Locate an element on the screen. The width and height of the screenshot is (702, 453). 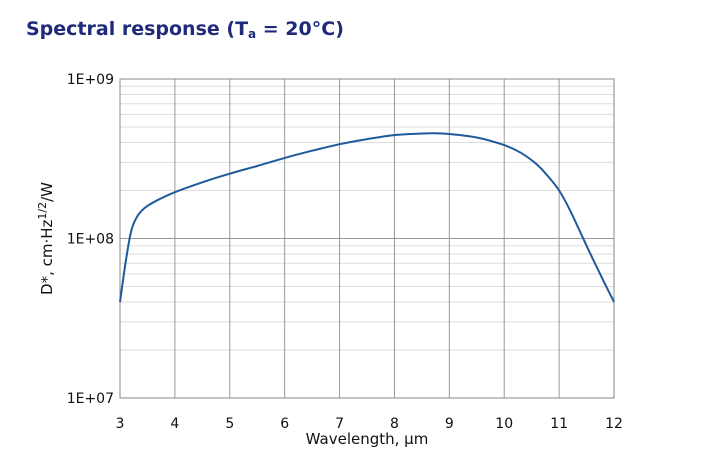
x-tick-label: 7 is located at coordinates (339, 424).